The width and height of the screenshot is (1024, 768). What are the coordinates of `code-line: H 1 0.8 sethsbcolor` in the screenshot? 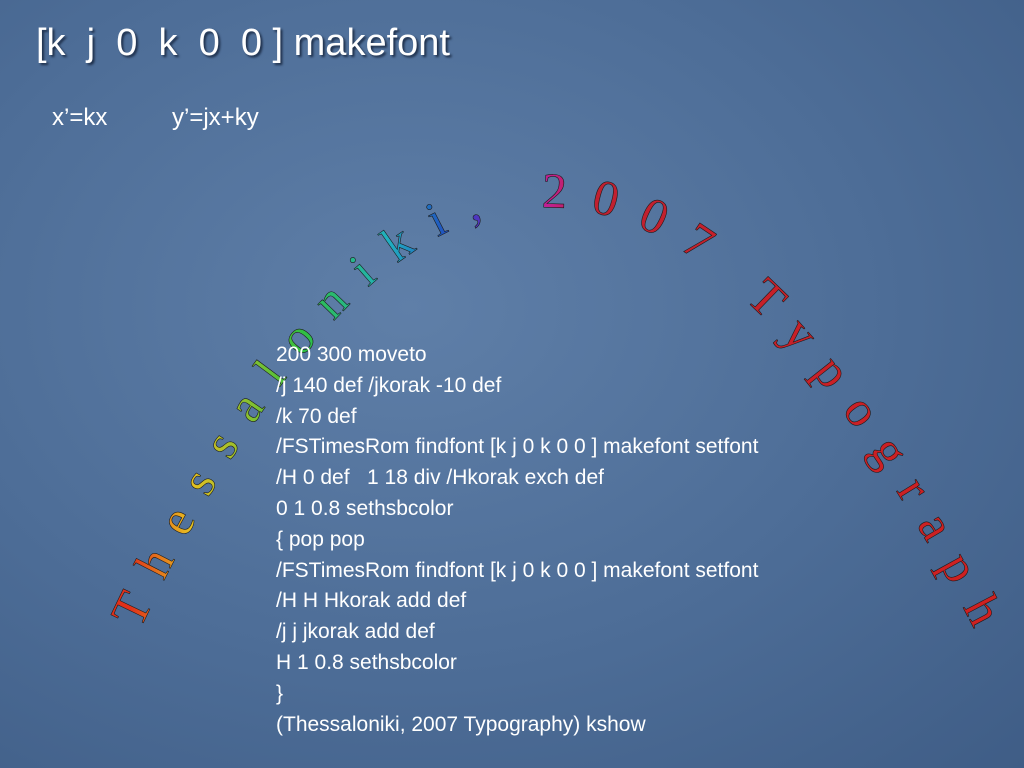 It's located at (366, 662).